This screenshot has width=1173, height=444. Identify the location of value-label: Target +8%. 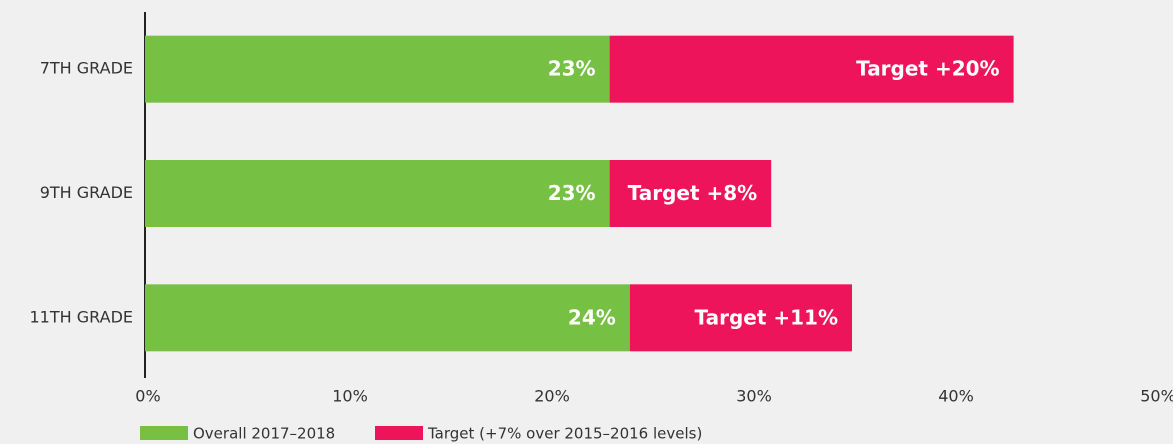
(693, 193).